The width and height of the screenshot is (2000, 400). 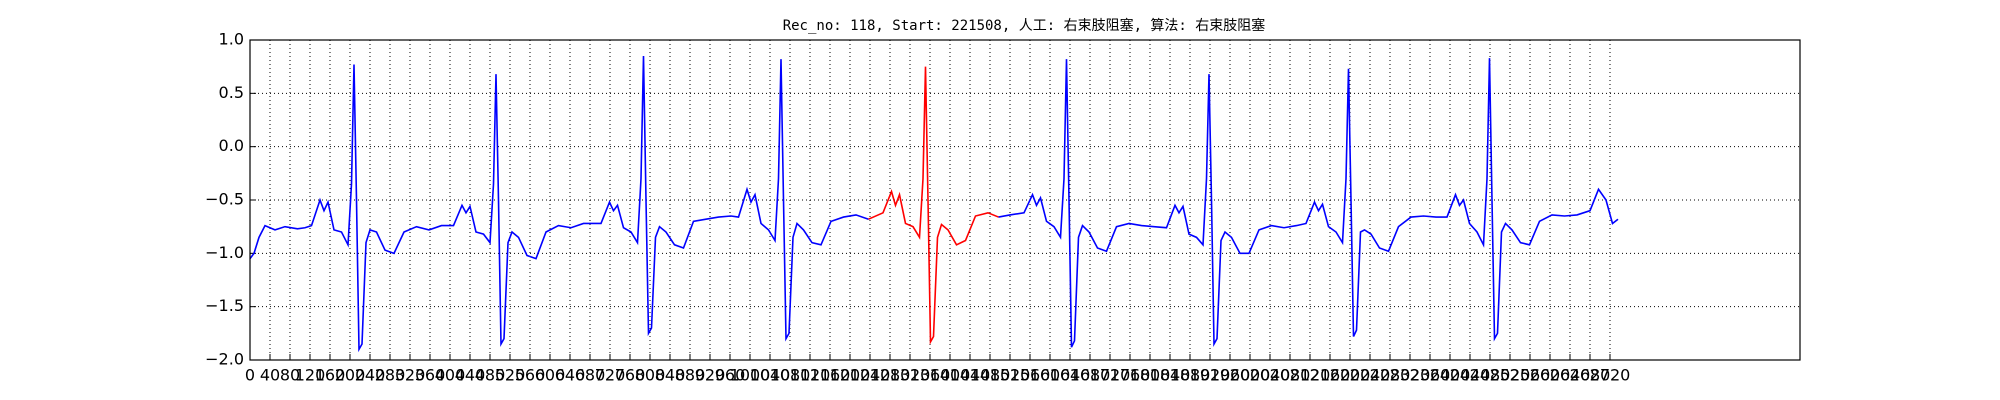 I want to click on x-tick-label: 800, so click(x=650, y=375).